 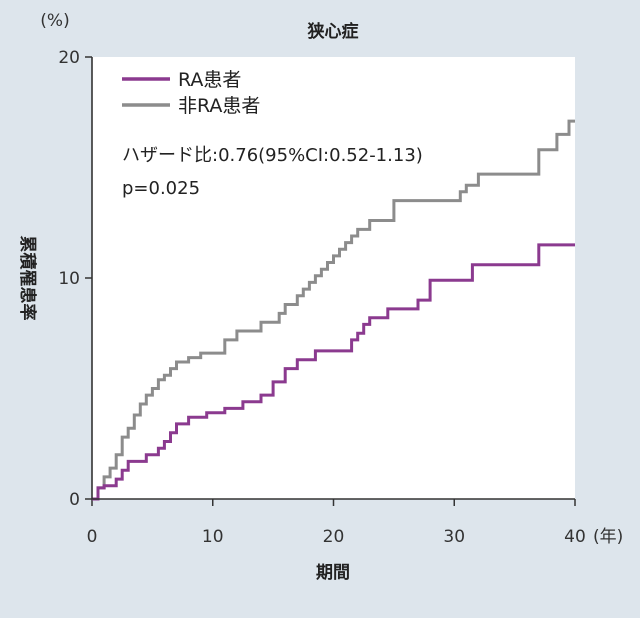 What do you see at coordinates (272, 155) in the screenshot?
I see `hazard-ratio-annotation: ハザード比:0.76(95%CI:0.52-1.13)` at bounding box center [272, 155].